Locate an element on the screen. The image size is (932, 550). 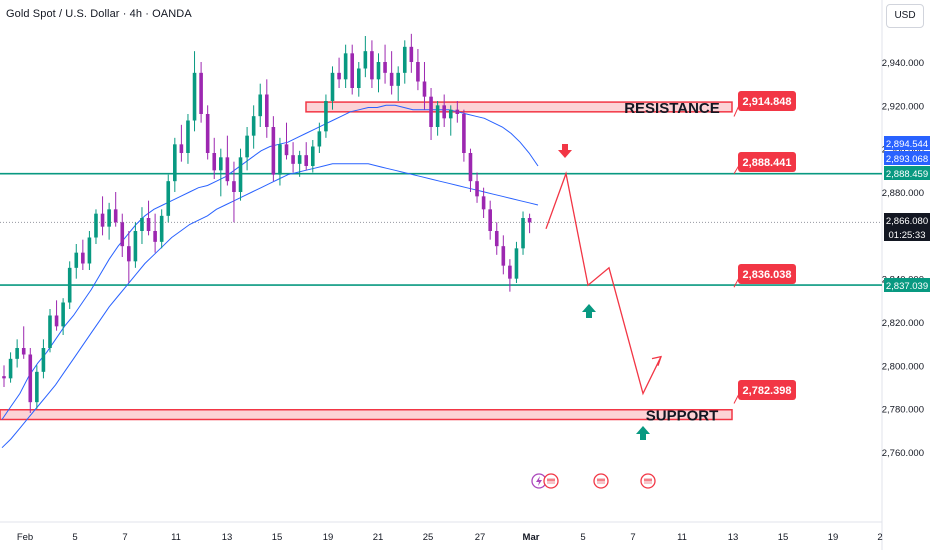
level-label-text: 2,782.398 is located at coordinates (767, 391).